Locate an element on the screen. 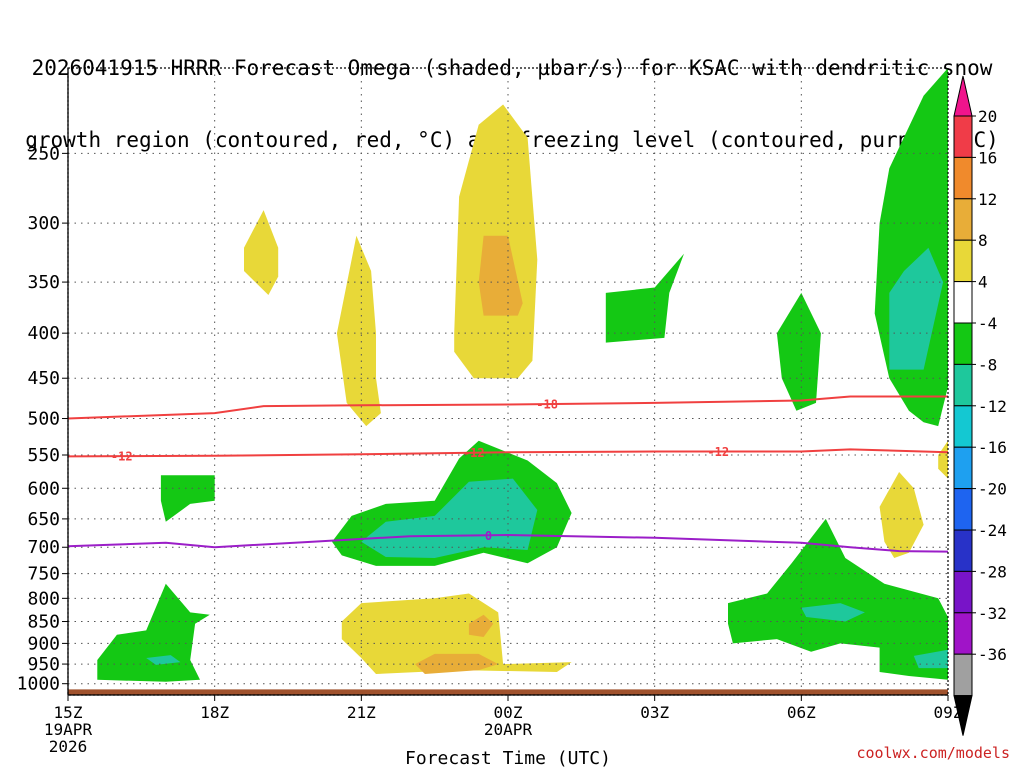 The height and width of the screenshot is (768, 1024). y-tick-label: 750 is located at coordinates (43, 574).